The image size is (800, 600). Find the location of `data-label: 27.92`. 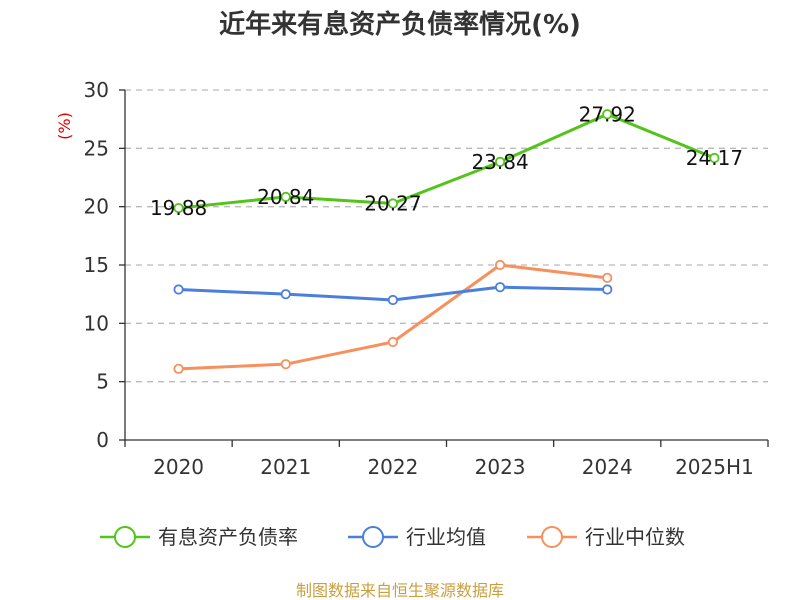

data-label: 27.92 is located at coordinates (607, 114).